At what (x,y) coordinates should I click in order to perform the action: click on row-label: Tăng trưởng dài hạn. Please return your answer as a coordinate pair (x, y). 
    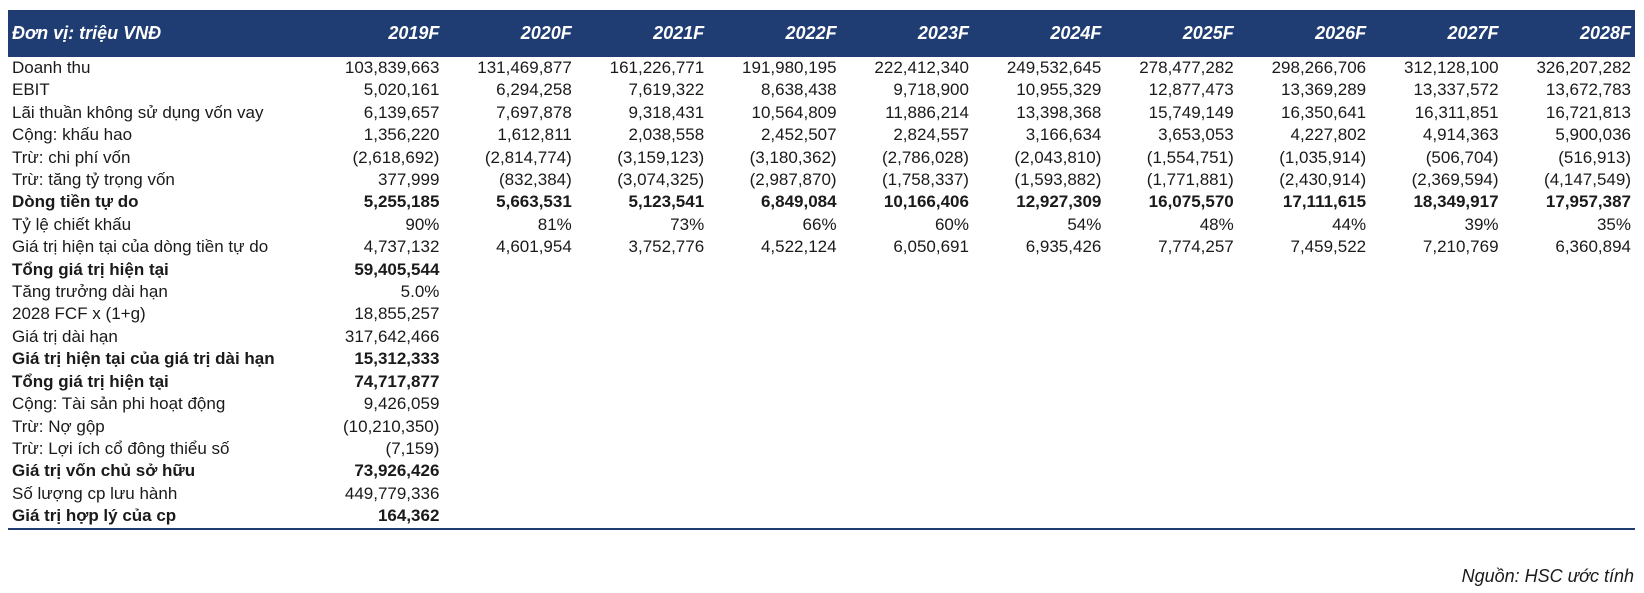
    Looking at the image, I should click on (90, 292).